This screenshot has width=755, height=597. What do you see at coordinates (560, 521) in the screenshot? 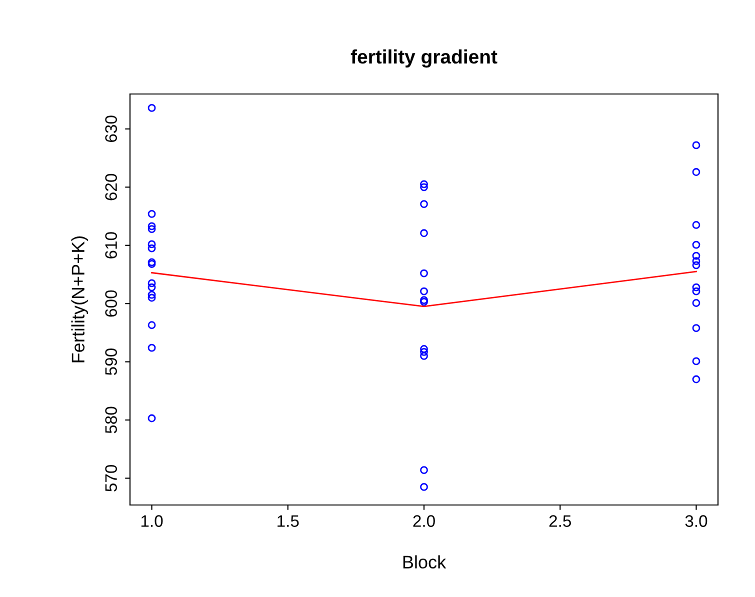
I see `x-tick-label: 2.5` at bounding box center [560, 521].